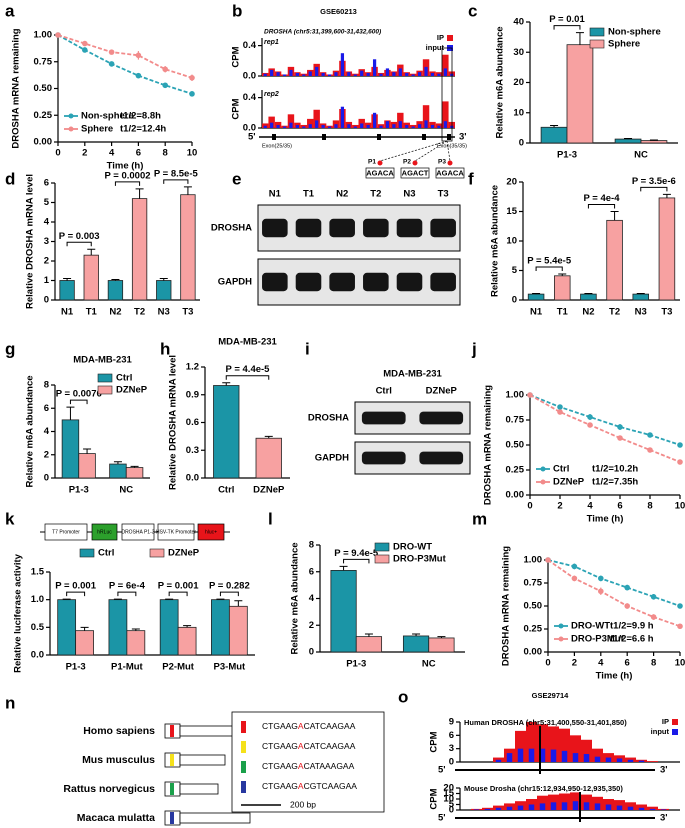  I want to click on y-tick-label: 1.0, so click(37, 599).